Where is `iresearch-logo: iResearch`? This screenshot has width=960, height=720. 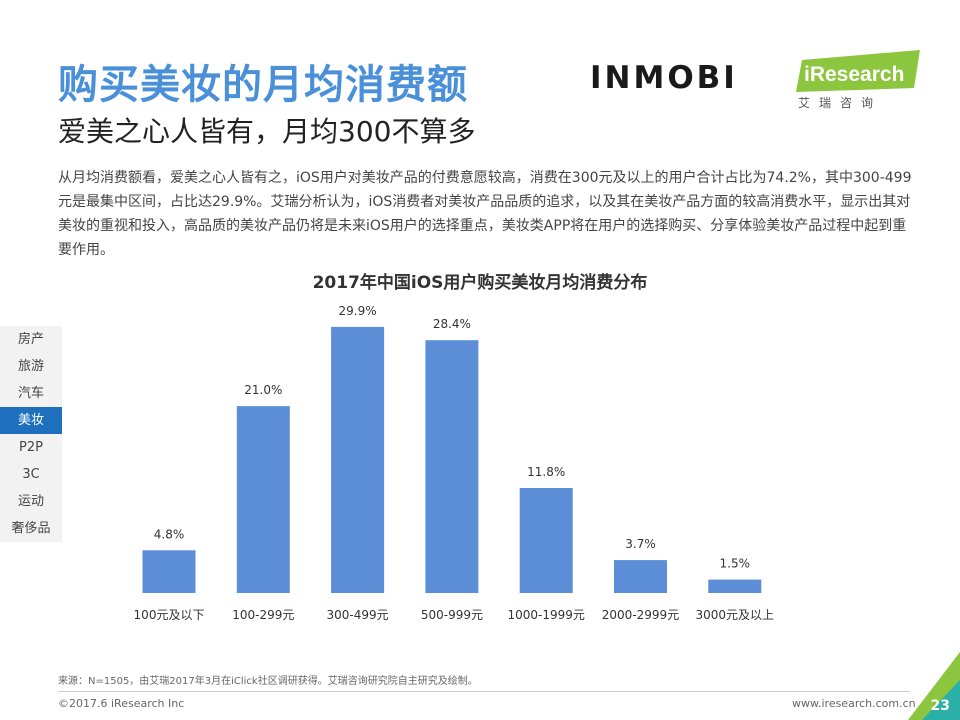
iresearch-logo: iResearch is located at coordinates (858, 71).